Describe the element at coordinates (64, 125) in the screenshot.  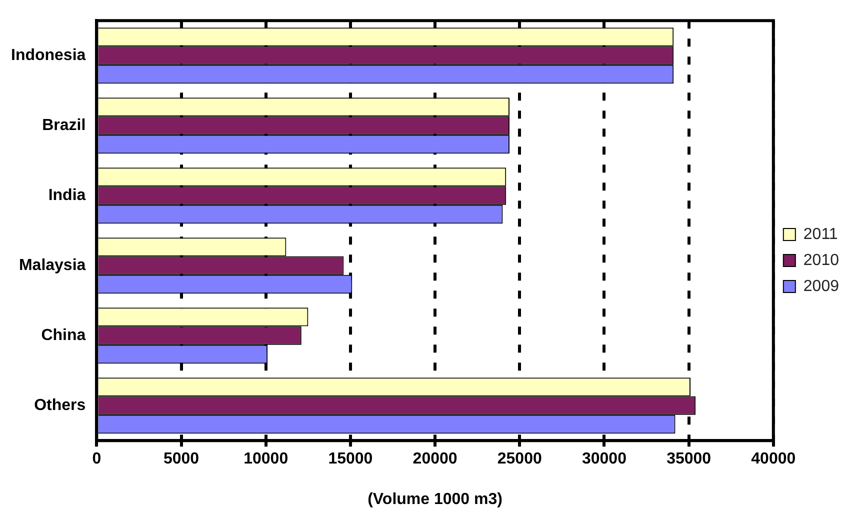
I see `y-tick-label: Brazil` at that location.